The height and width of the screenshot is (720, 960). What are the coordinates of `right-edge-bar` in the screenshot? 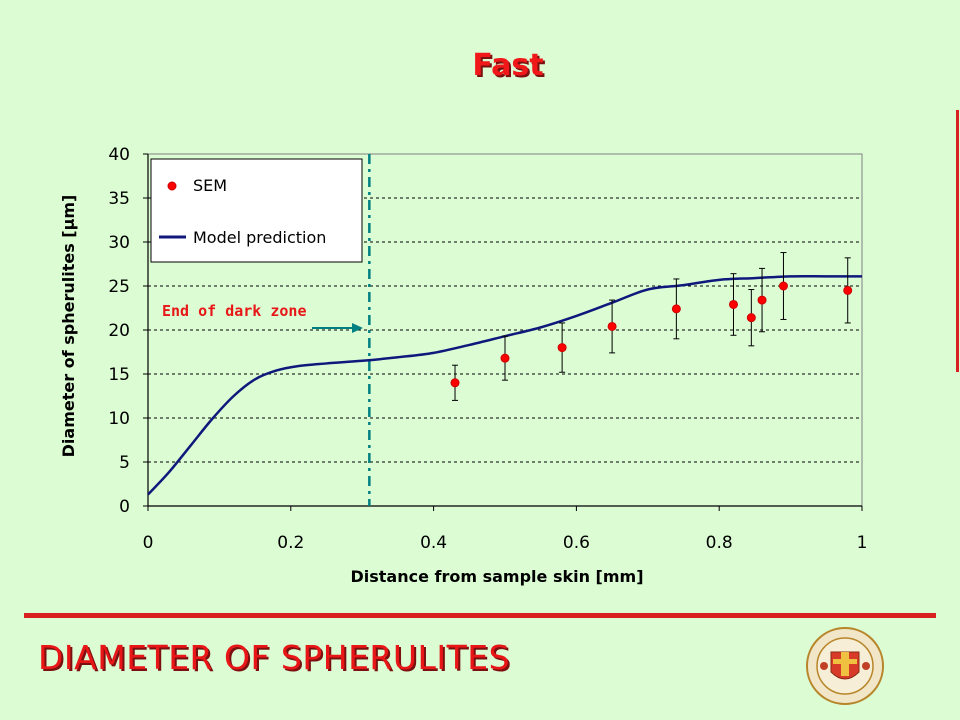 It's located at (957, 241).